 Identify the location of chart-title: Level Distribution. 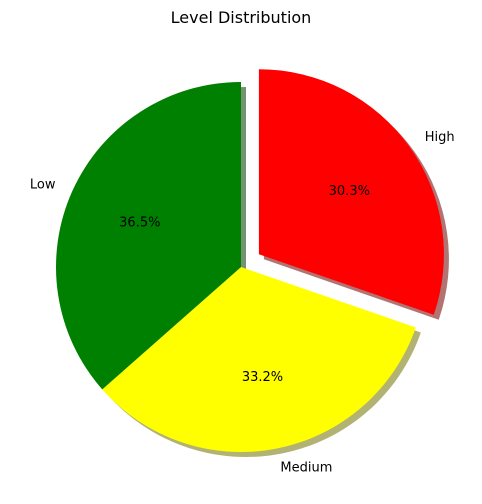
(241, 17).